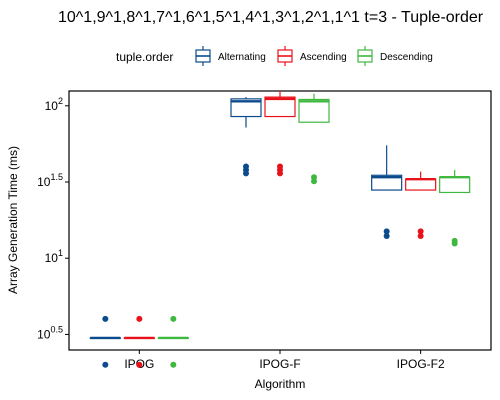 The height and width of the screenshot is (400, 500). I want to click on x-axis-label: Algorithm, so click(280, 384).